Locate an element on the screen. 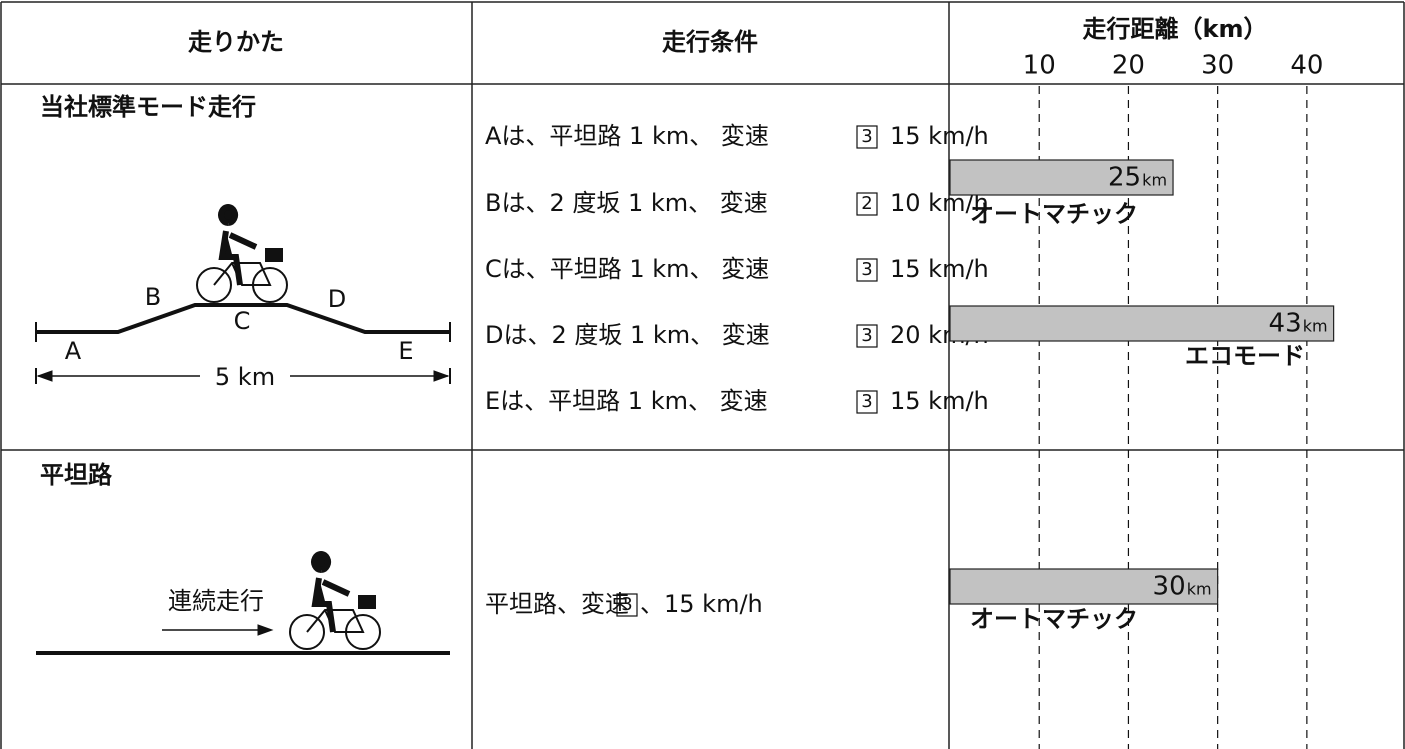 This screenshot has width=1405, height=749. condition-text: Aは、平坦路 1 km、 変速 is located at coordinates (627, 136).